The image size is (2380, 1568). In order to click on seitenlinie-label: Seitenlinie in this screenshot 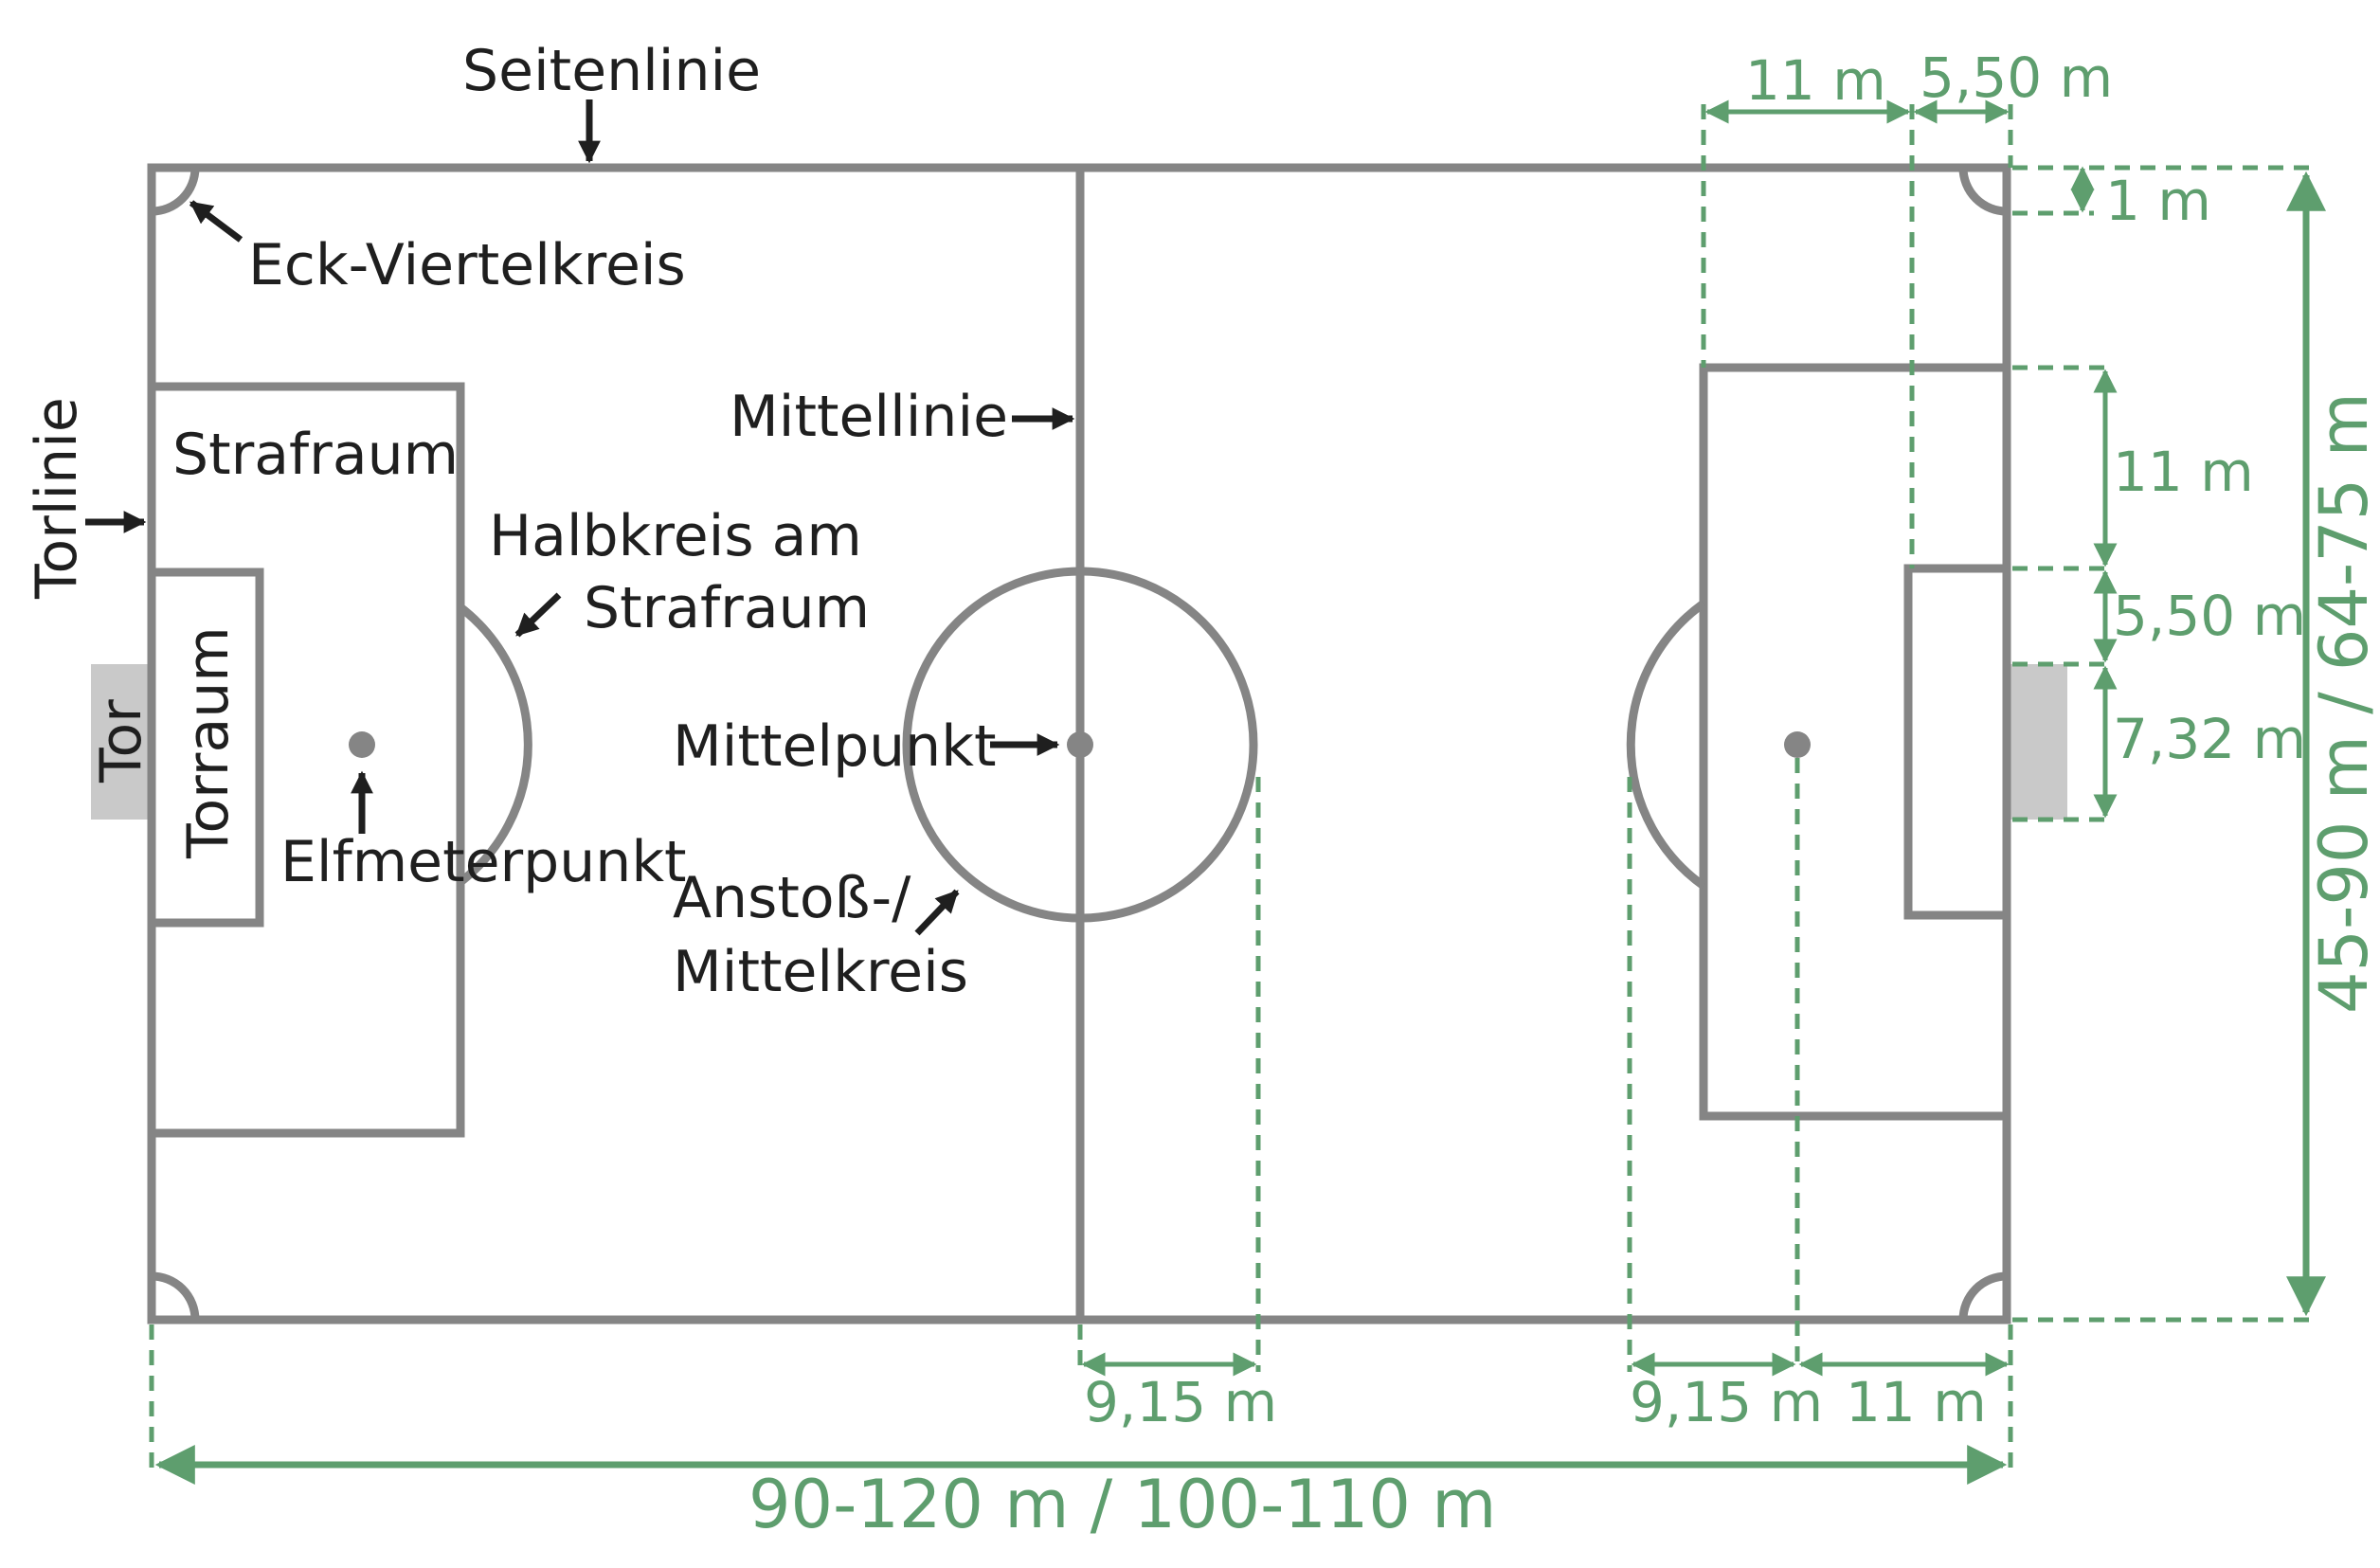, I will do `click(611, 71)`.